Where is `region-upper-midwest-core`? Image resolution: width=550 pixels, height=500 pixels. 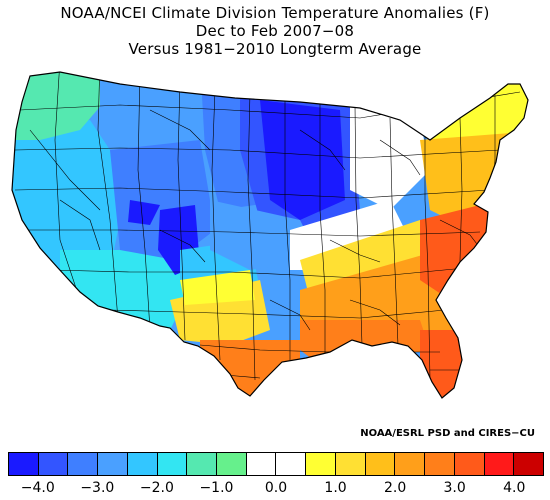 region-upper-midwest-core is located at coordinates (302, 160).